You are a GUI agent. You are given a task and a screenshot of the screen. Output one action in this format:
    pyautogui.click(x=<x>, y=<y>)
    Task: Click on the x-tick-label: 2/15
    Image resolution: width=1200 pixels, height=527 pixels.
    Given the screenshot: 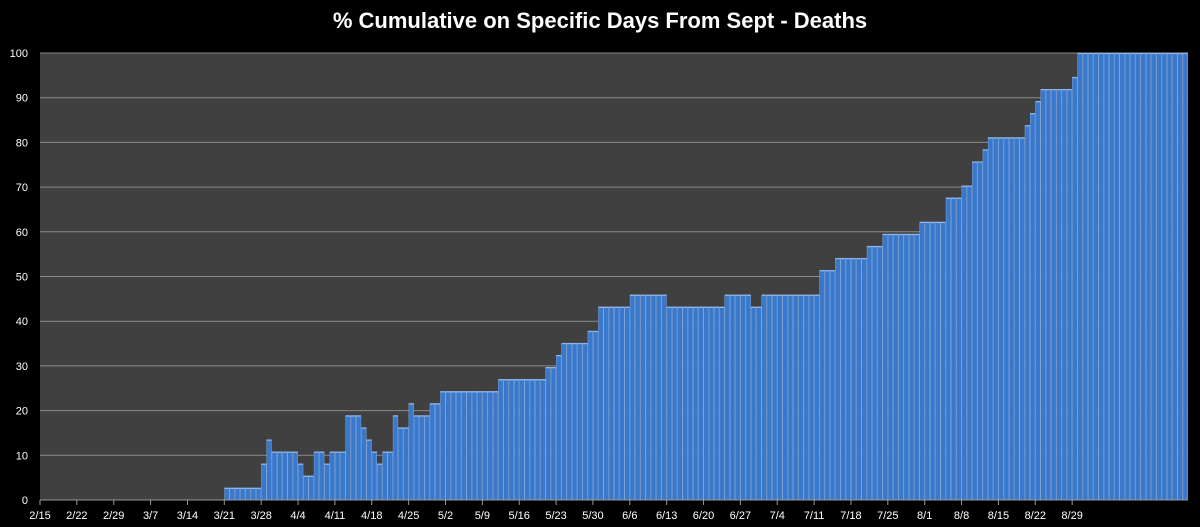 What is the action you would take?
    pyautogui.click(x=39, y=516)
    